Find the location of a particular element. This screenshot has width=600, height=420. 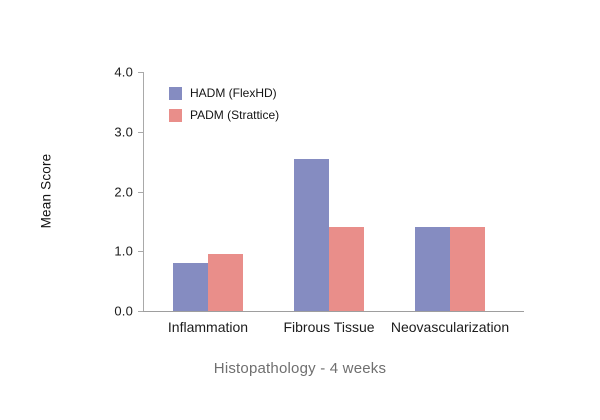

legend: HADM (FlexHD) PADM (Strattice) is located at coordinates (224, 108).